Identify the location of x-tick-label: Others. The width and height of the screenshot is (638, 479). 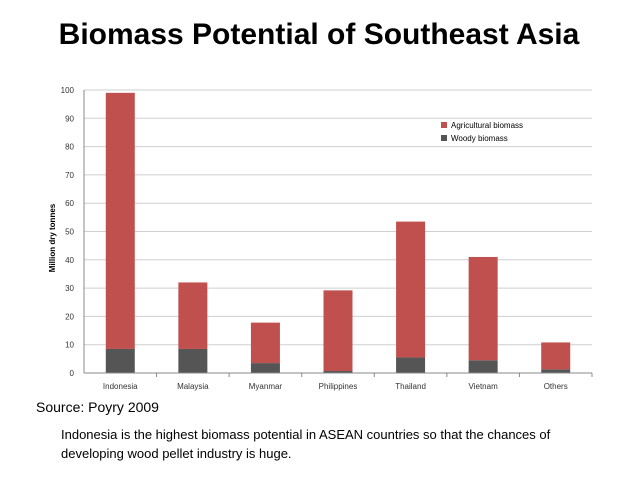
(556, 386).